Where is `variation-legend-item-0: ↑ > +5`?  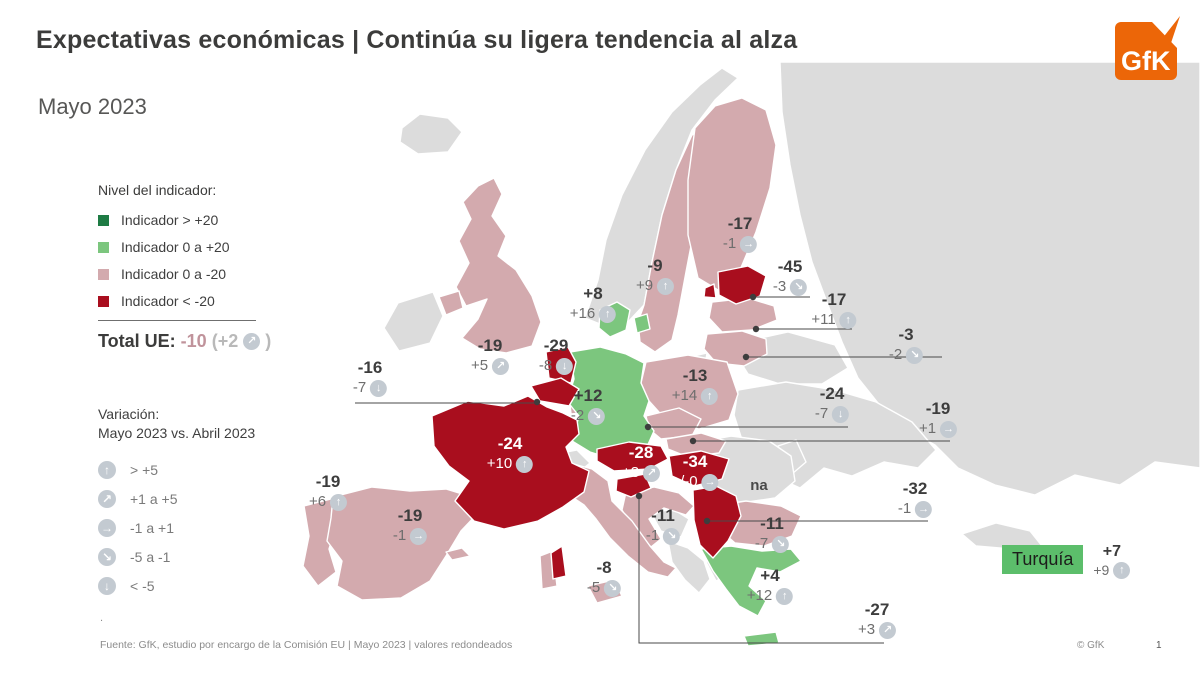 variation-legend-item-0: ↑ > +5 is located at coordinates (176, 470).